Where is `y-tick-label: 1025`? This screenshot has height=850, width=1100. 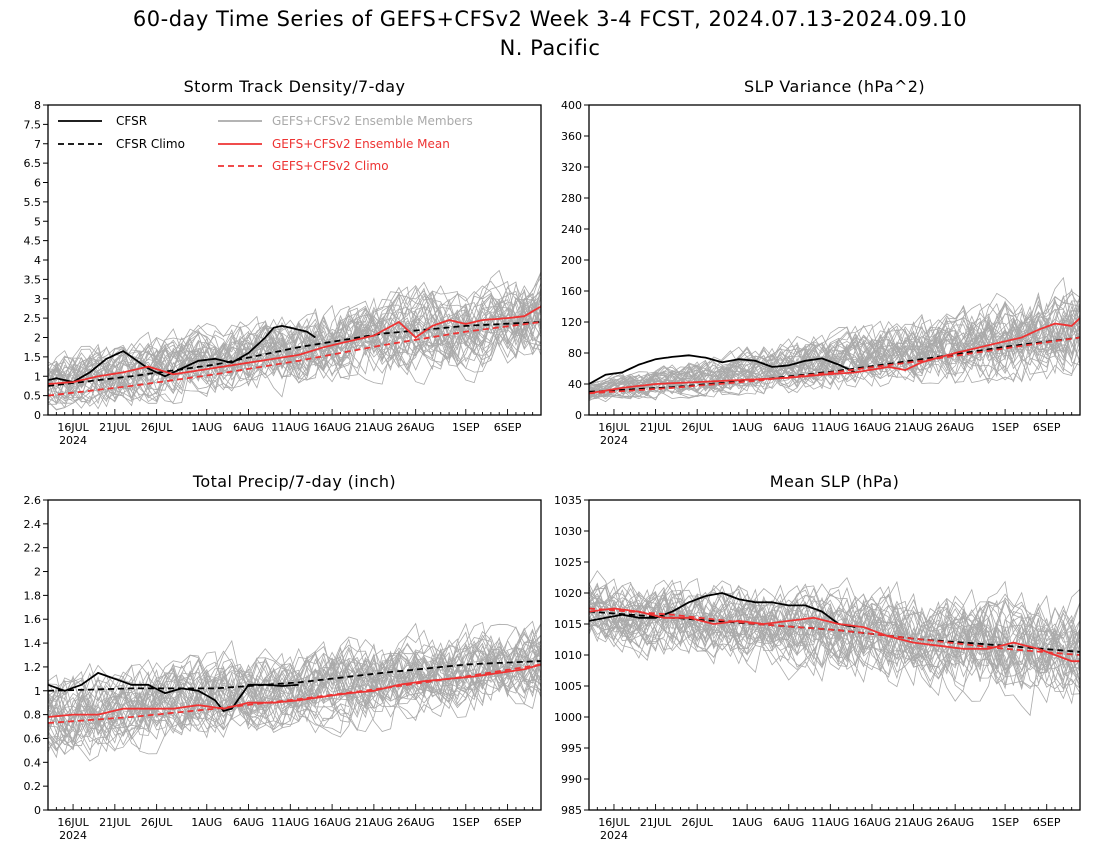
y-tick-label: 1025 is located at coordinates (568, 562).